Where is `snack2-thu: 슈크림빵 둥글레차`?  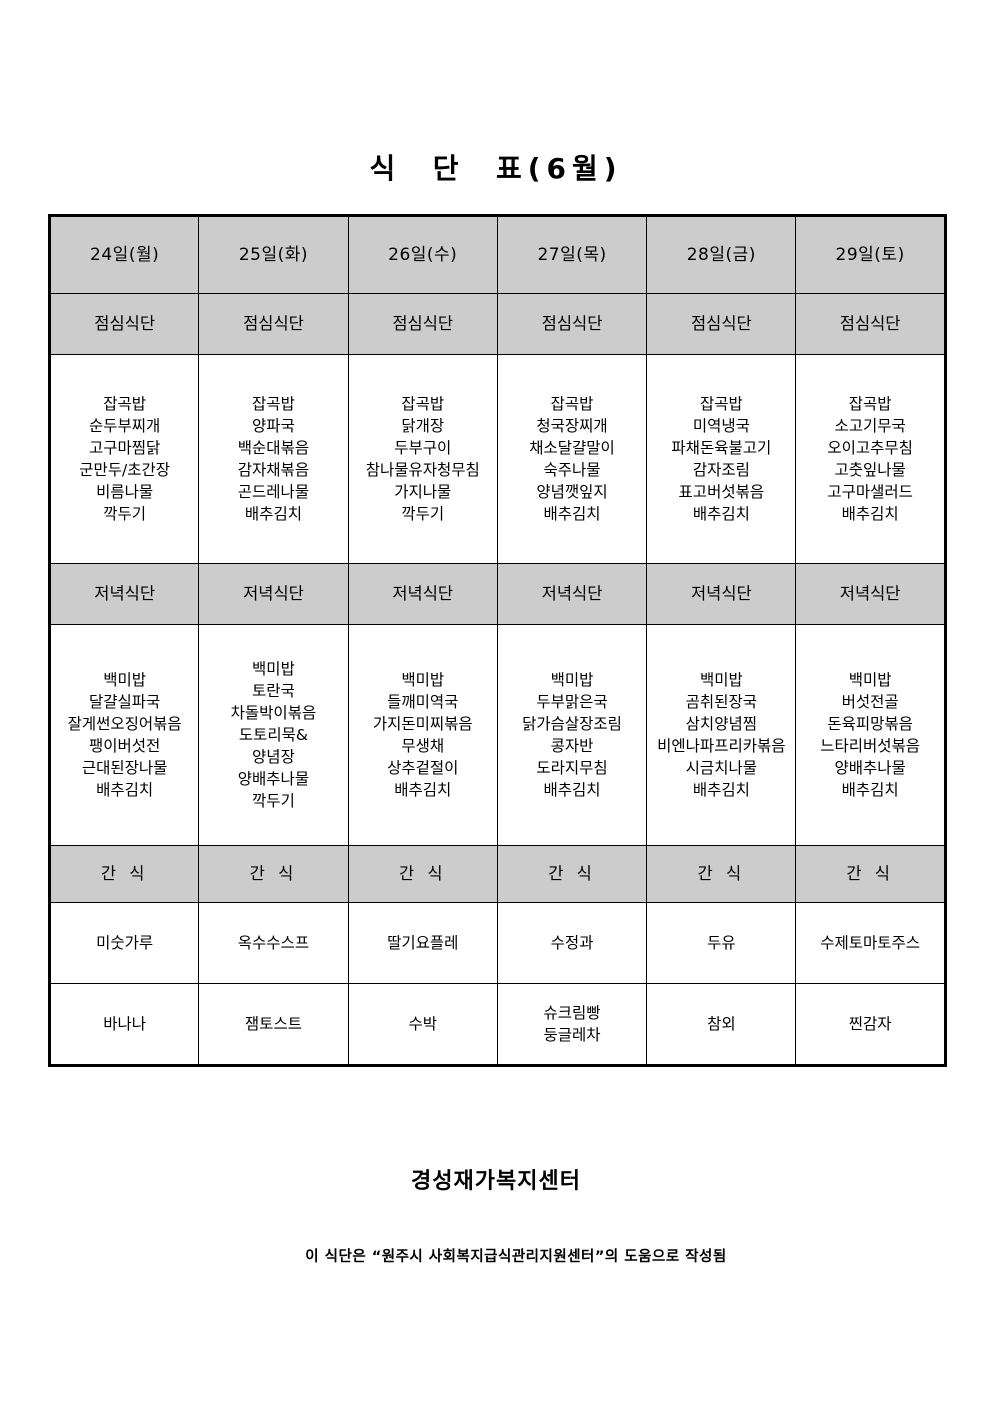
snack2-thu: 슈크림빵 둥글레차 is located at coordinates (572, 1024).